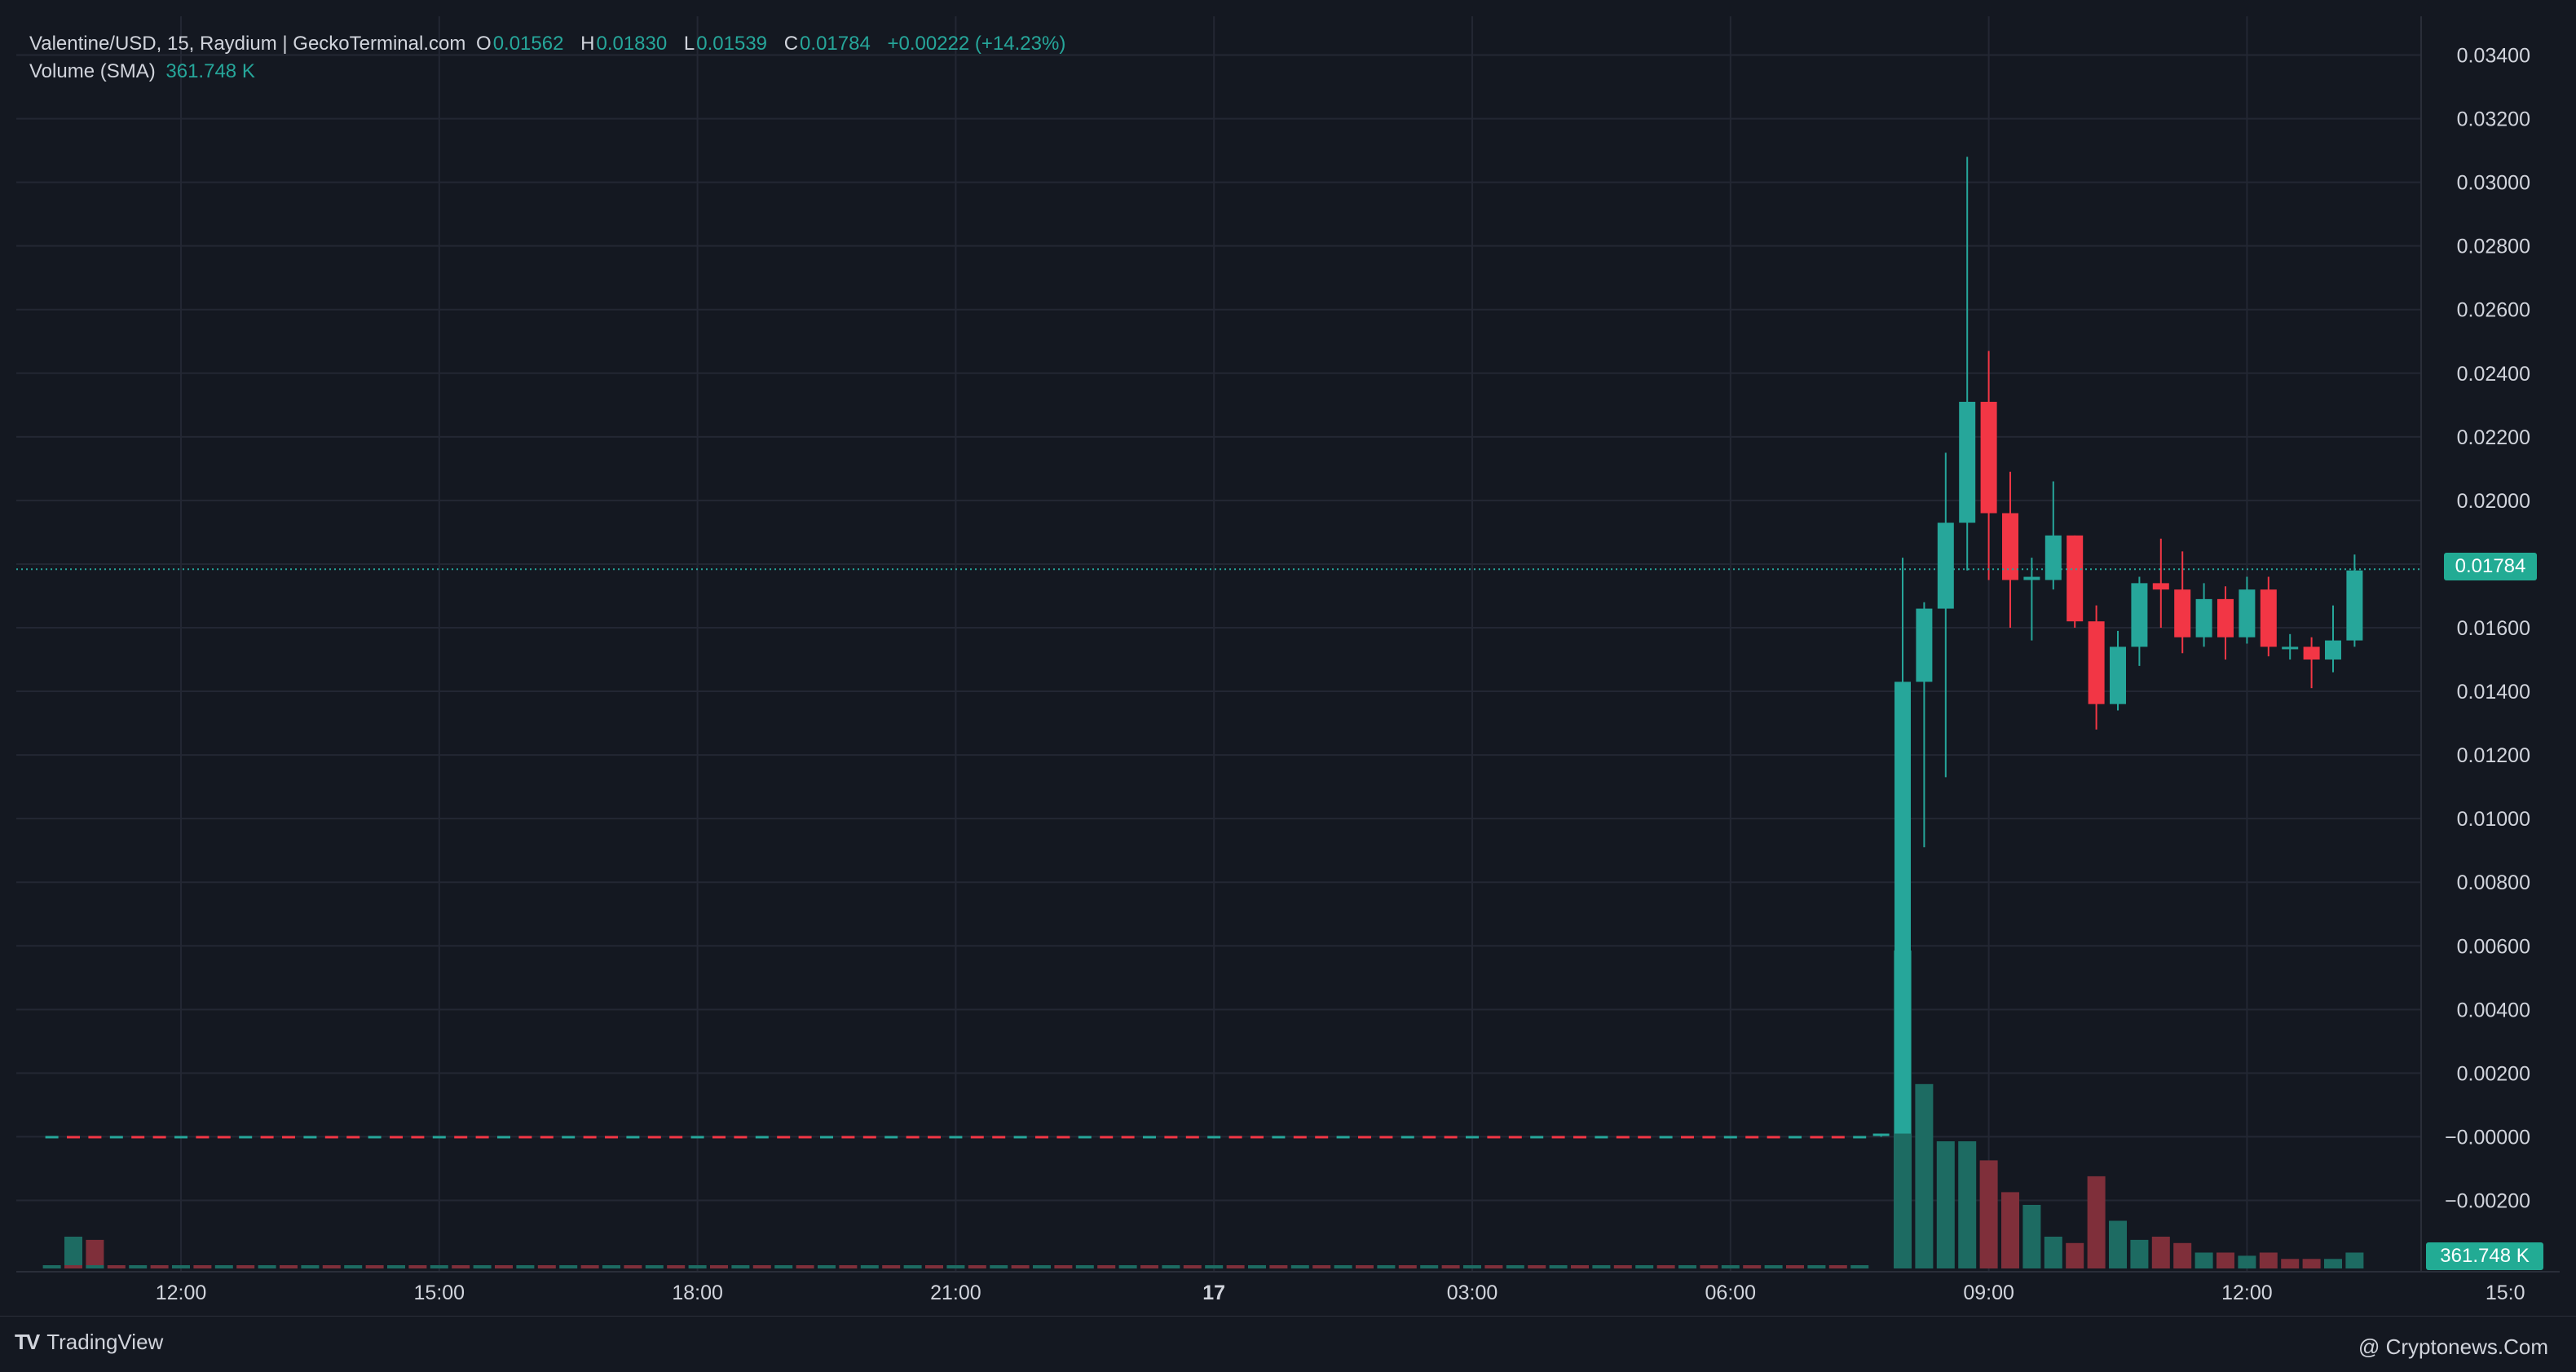  I want to click on tradingview-brand: TV TradingView, so click(89, 1343).